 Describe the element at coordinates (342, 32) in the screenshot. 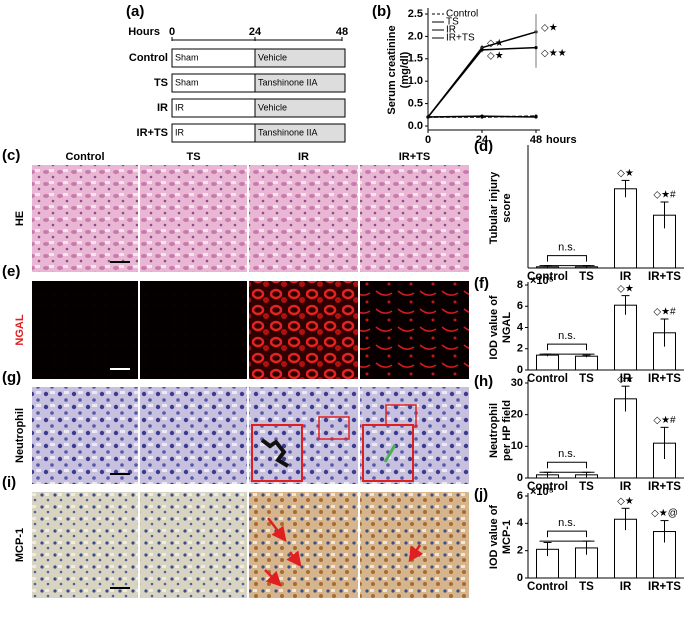

I see `tick-label: 48` at that location.